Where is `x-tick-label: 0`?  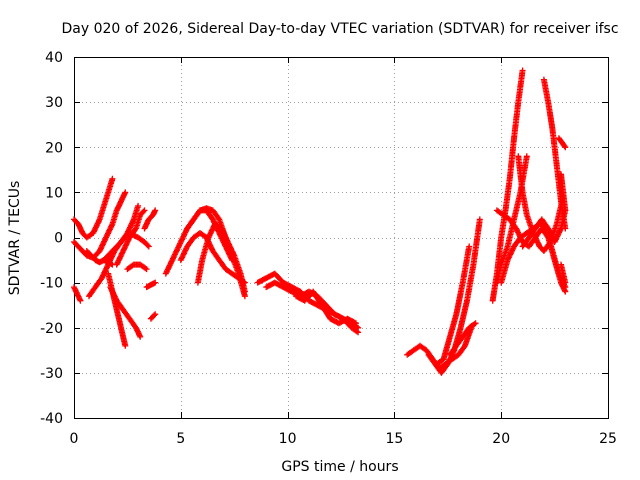
x-tick-label: 0 is located at coordinates (74, 439).